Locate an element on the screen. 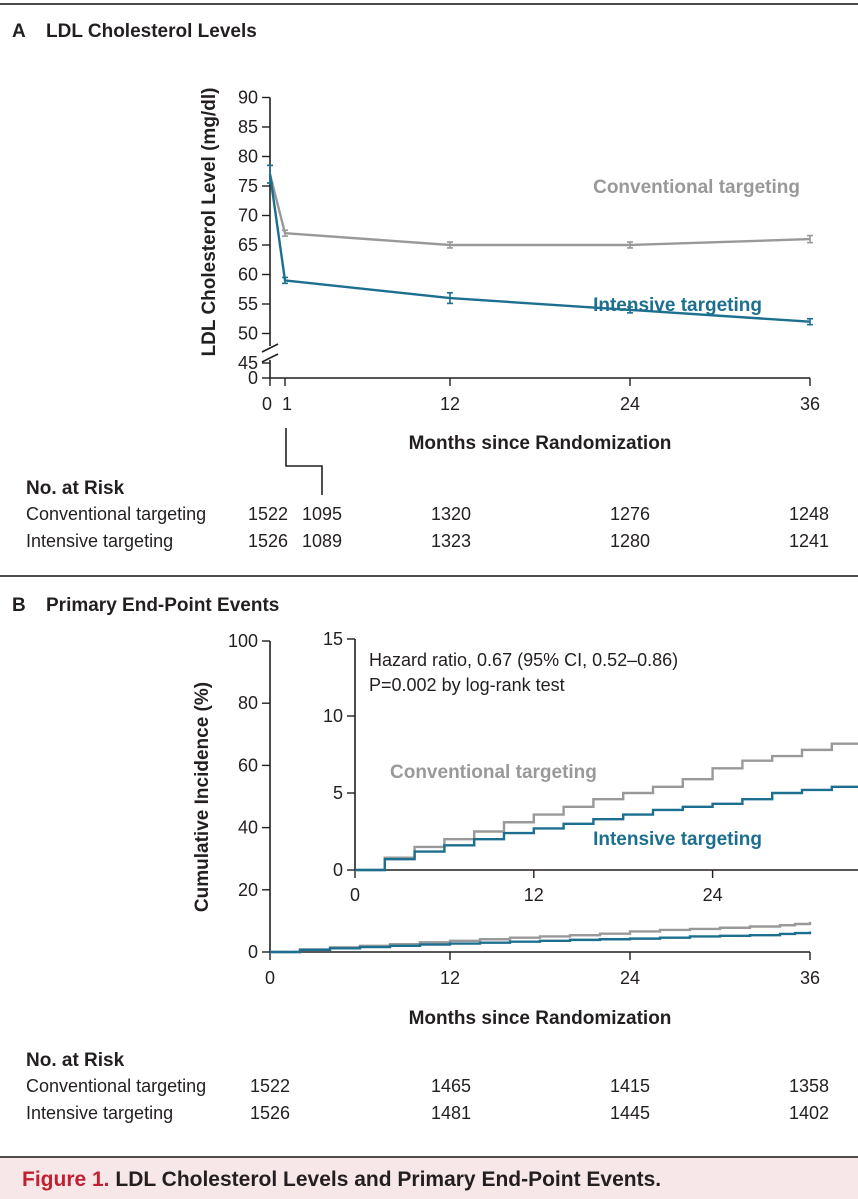 The width and height of the screenshot is (858, 1199). panel-b-series is located at coordinates (541, 937).